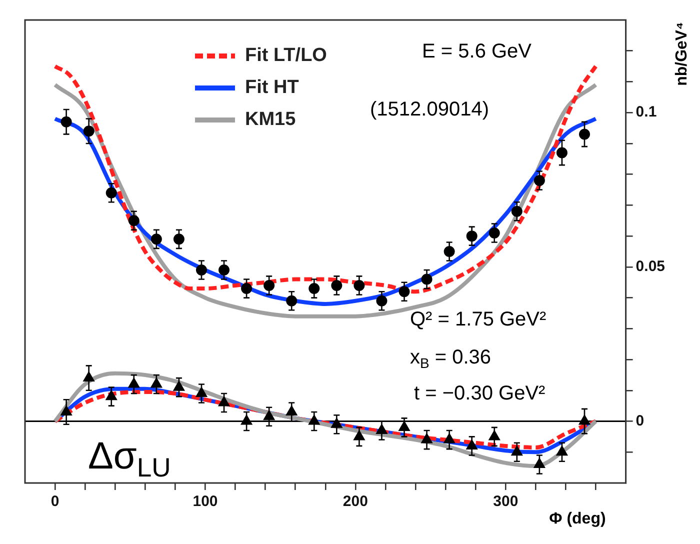 The width and height of the screenshot is (700, 544). I want to click on y-tick-label: 0.05, so click(651, 267).